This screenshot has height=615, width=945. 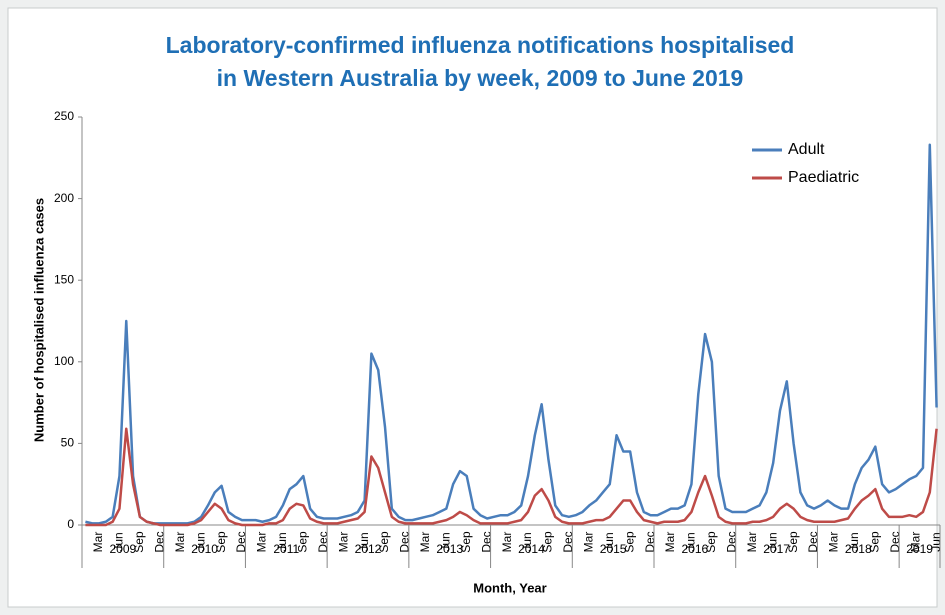 What do you see at coordinates (509, 587) in the screenshot?
I see `x-axis-title: Month, Year` at bounding box center [509, 587].